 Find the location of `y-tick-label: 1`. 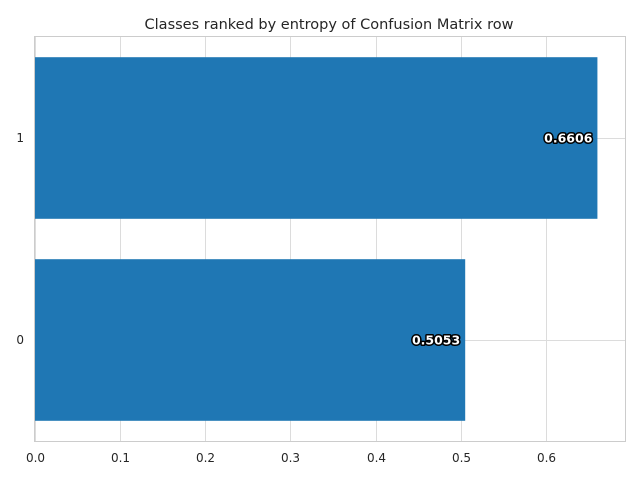

y-tick-label: 1 is located at coordinates (20, 138).